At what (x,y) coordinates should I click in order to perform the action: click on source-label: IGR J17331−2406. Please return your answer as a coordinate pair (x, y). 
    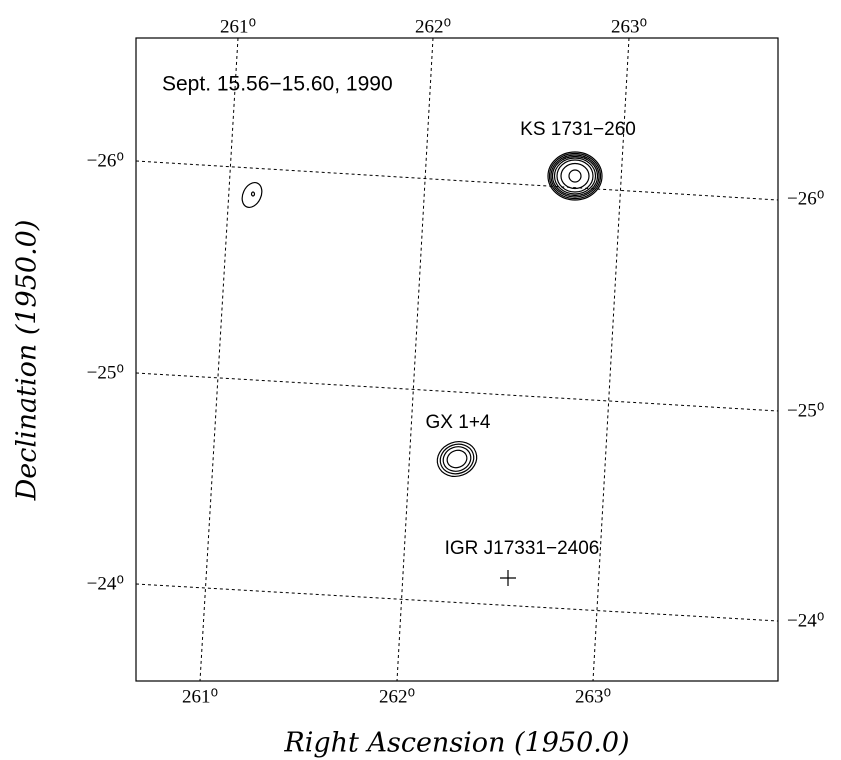
    Looking at the image, I should click on (522, 548).